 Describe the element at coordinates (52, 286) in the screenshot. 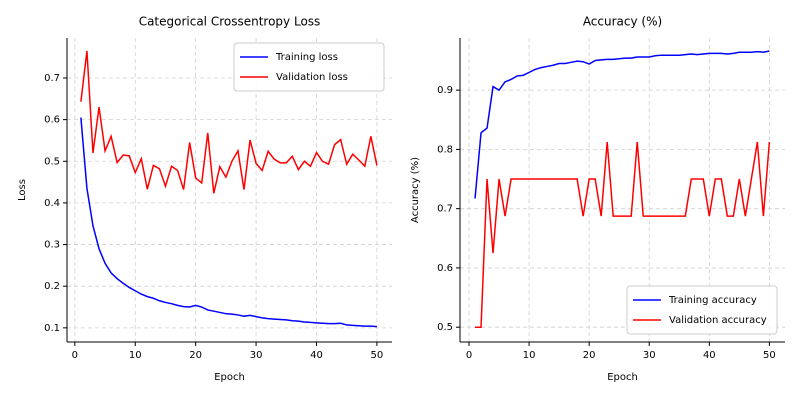

I see `y-tick-label: 0.2` at that location.